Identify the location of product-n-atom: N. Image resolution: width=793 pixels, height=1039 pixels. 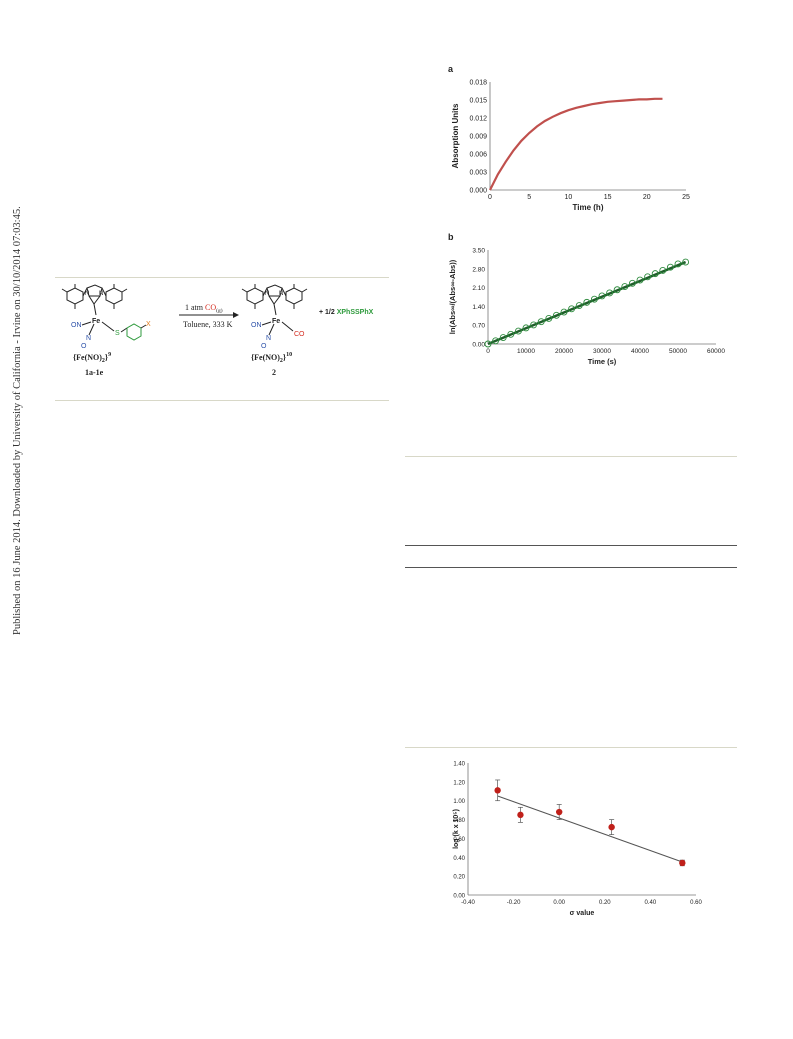
(268, 338).